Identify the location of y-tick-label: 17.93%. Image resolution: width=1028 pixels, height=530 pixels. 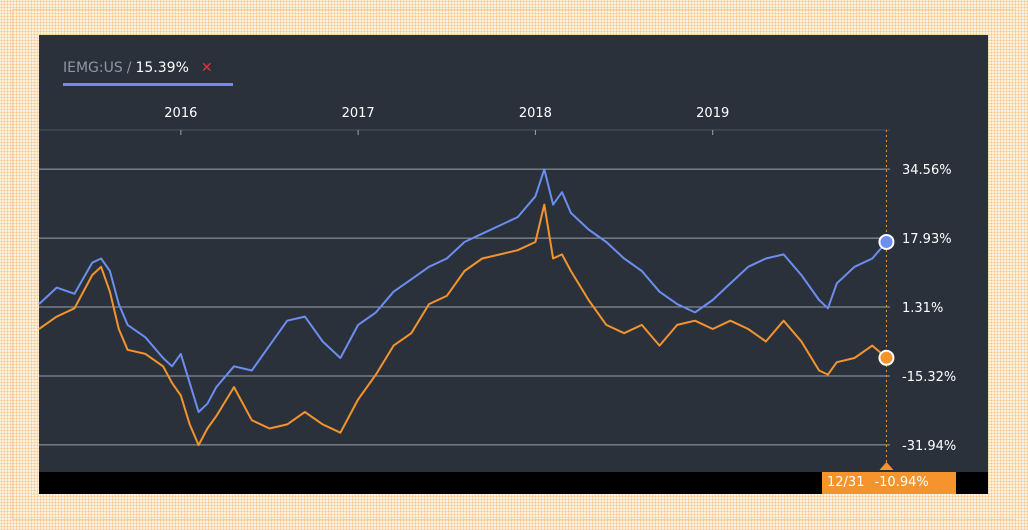
(927, 239).